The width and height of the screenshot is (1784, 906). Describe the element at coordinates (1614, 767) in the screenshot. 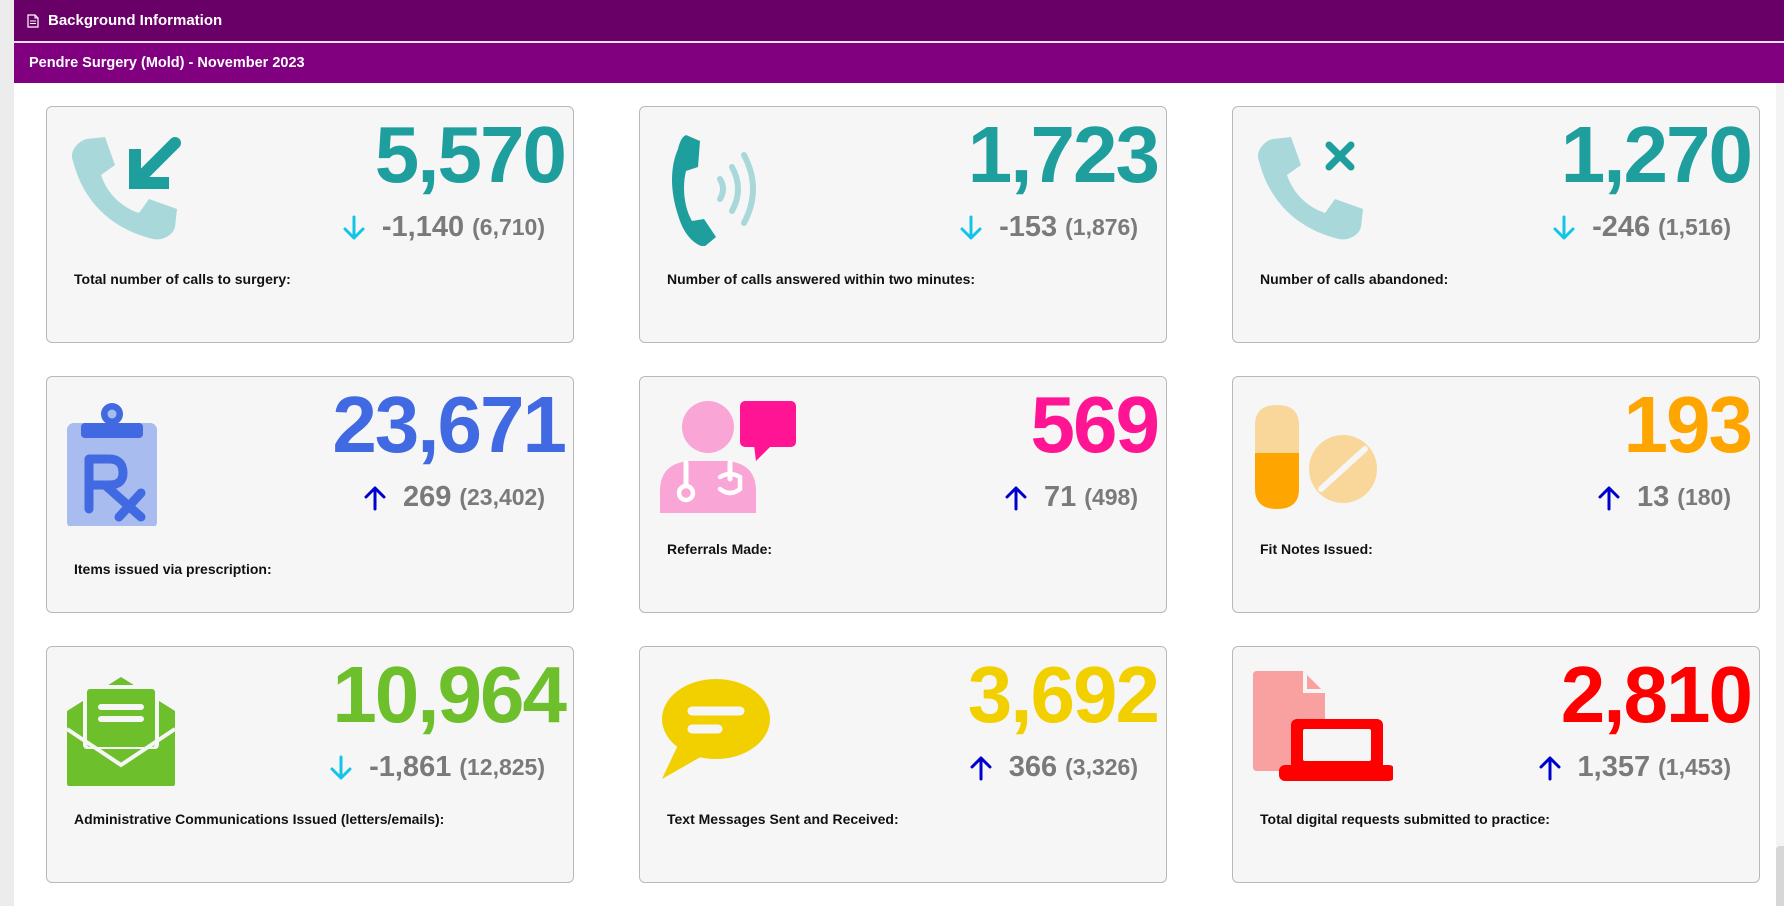

I see `stat-difference: 1,357` at that location.